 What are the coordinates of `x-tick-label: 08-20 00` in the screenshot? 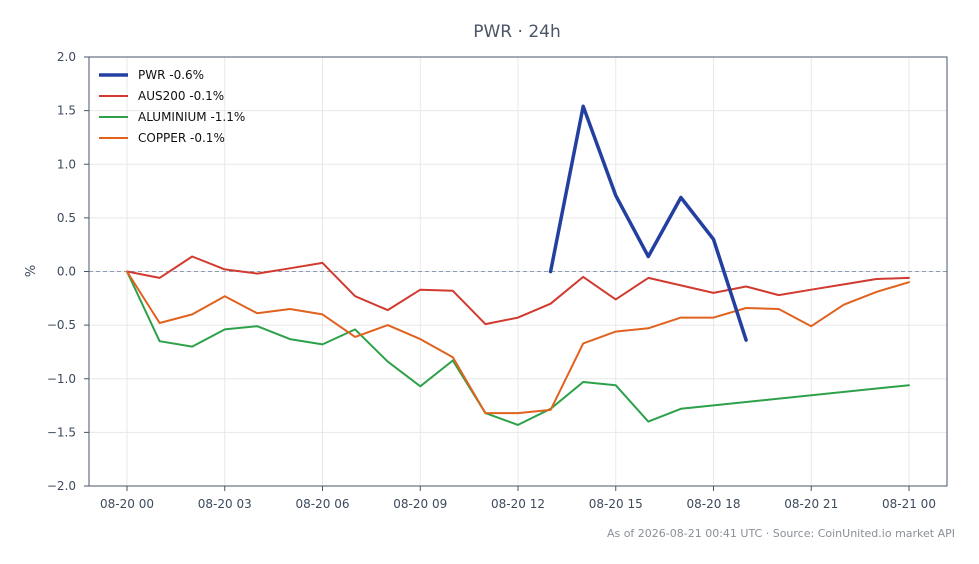 It's located at (127, 504).